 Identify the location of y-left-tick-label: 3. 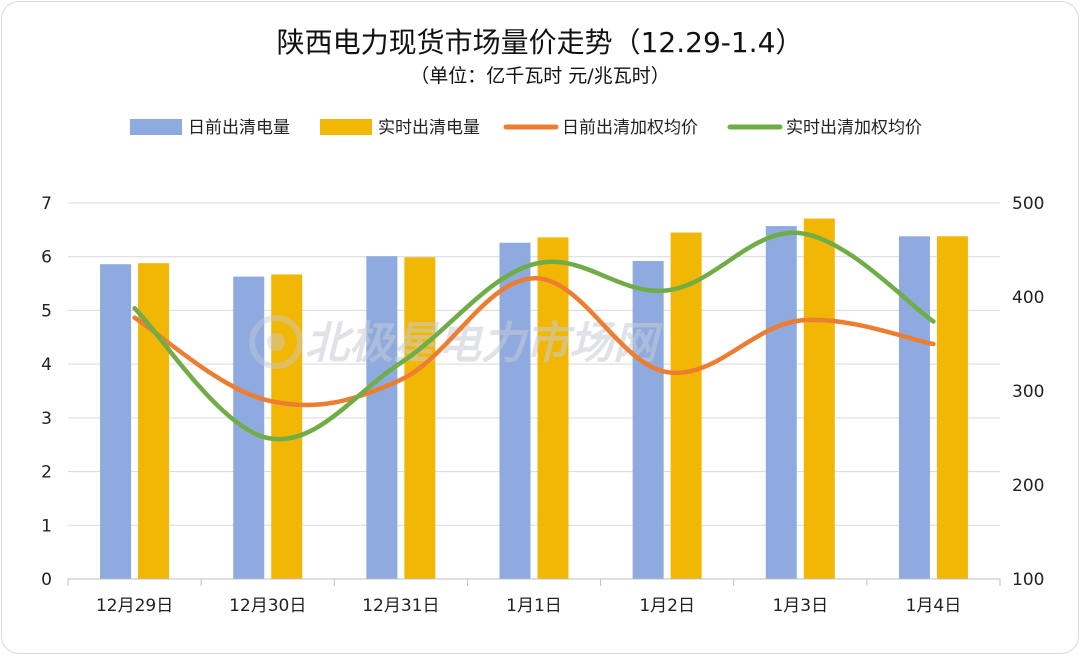
(46, 419).